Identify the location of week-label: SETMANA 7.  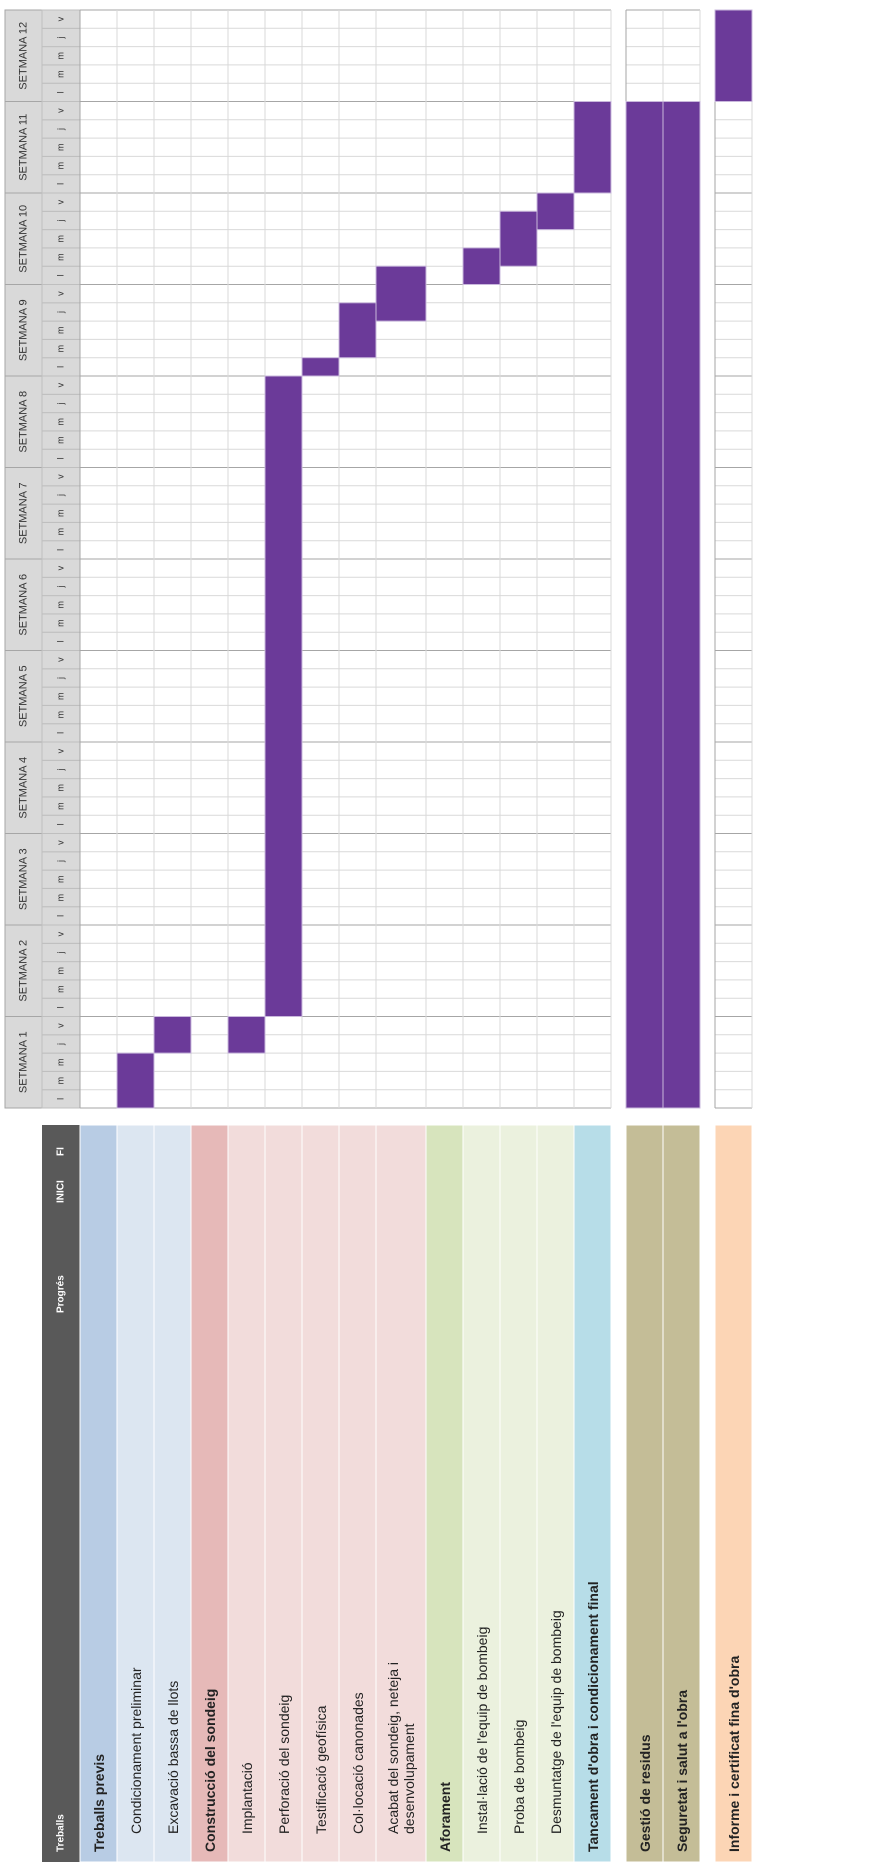
(23, 513).